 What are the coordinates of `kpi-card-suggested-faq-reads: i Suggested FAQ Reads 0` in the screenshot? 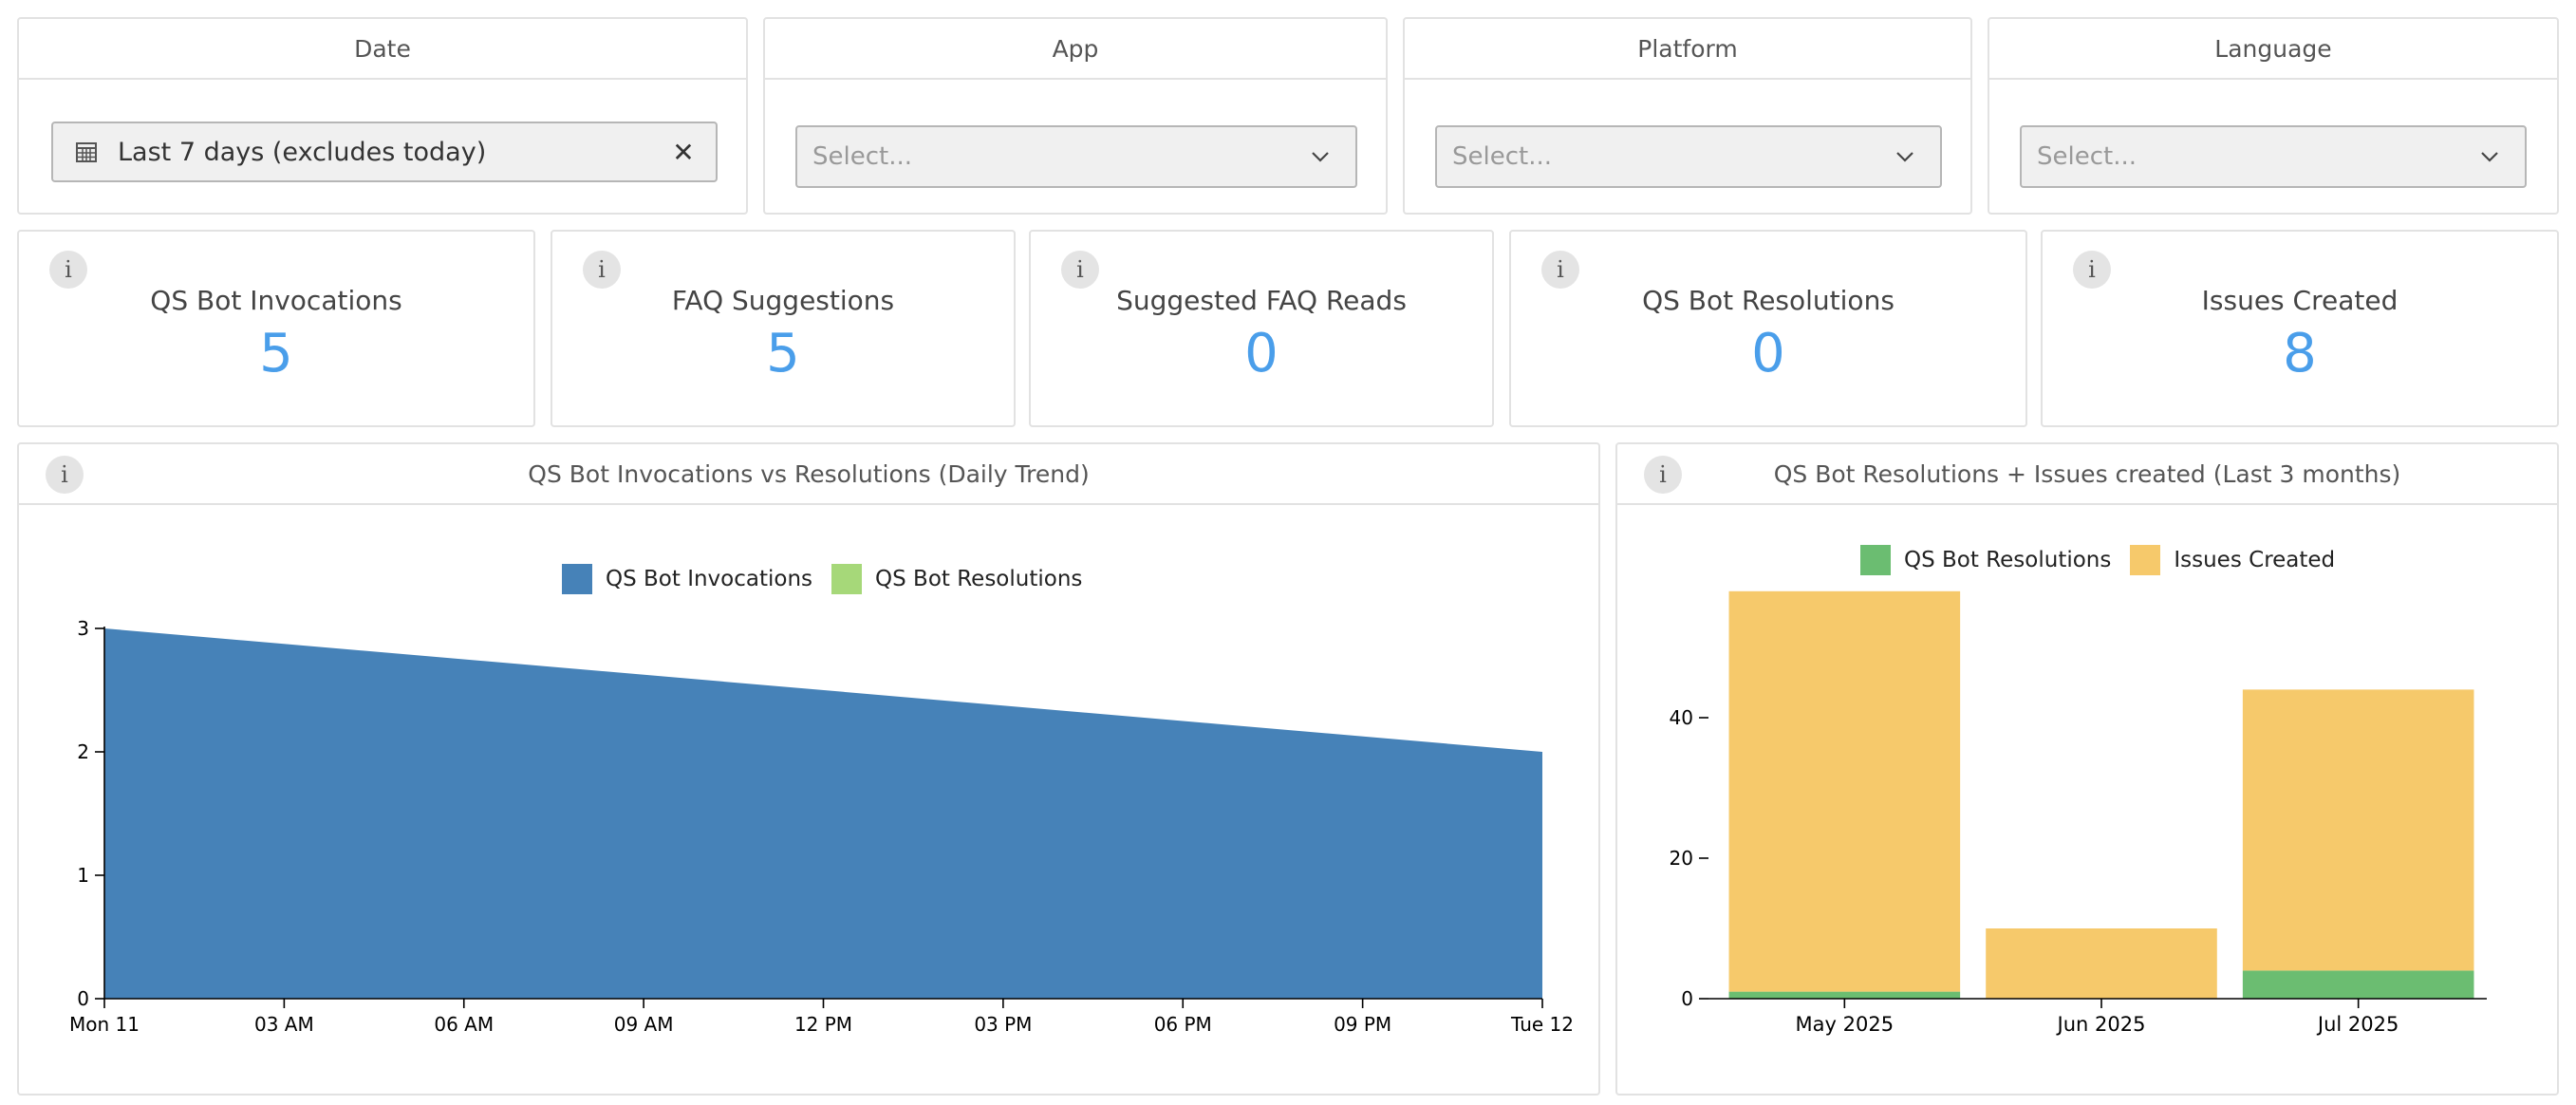 It's located at (1261, 328).